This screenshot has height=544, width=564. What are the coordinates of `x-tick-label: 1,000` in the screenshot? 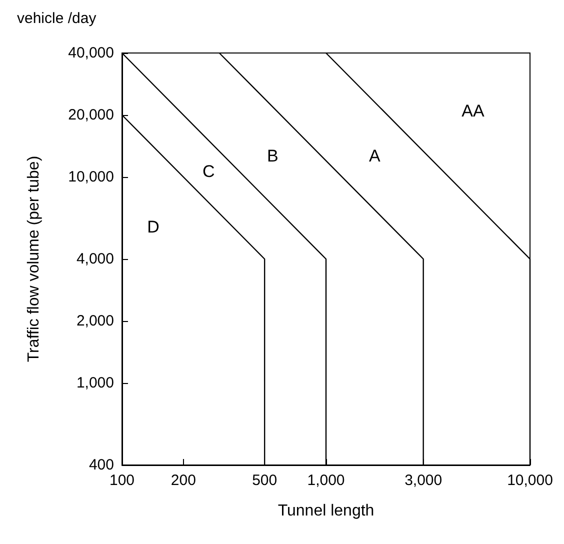 It's located at (326, 480).